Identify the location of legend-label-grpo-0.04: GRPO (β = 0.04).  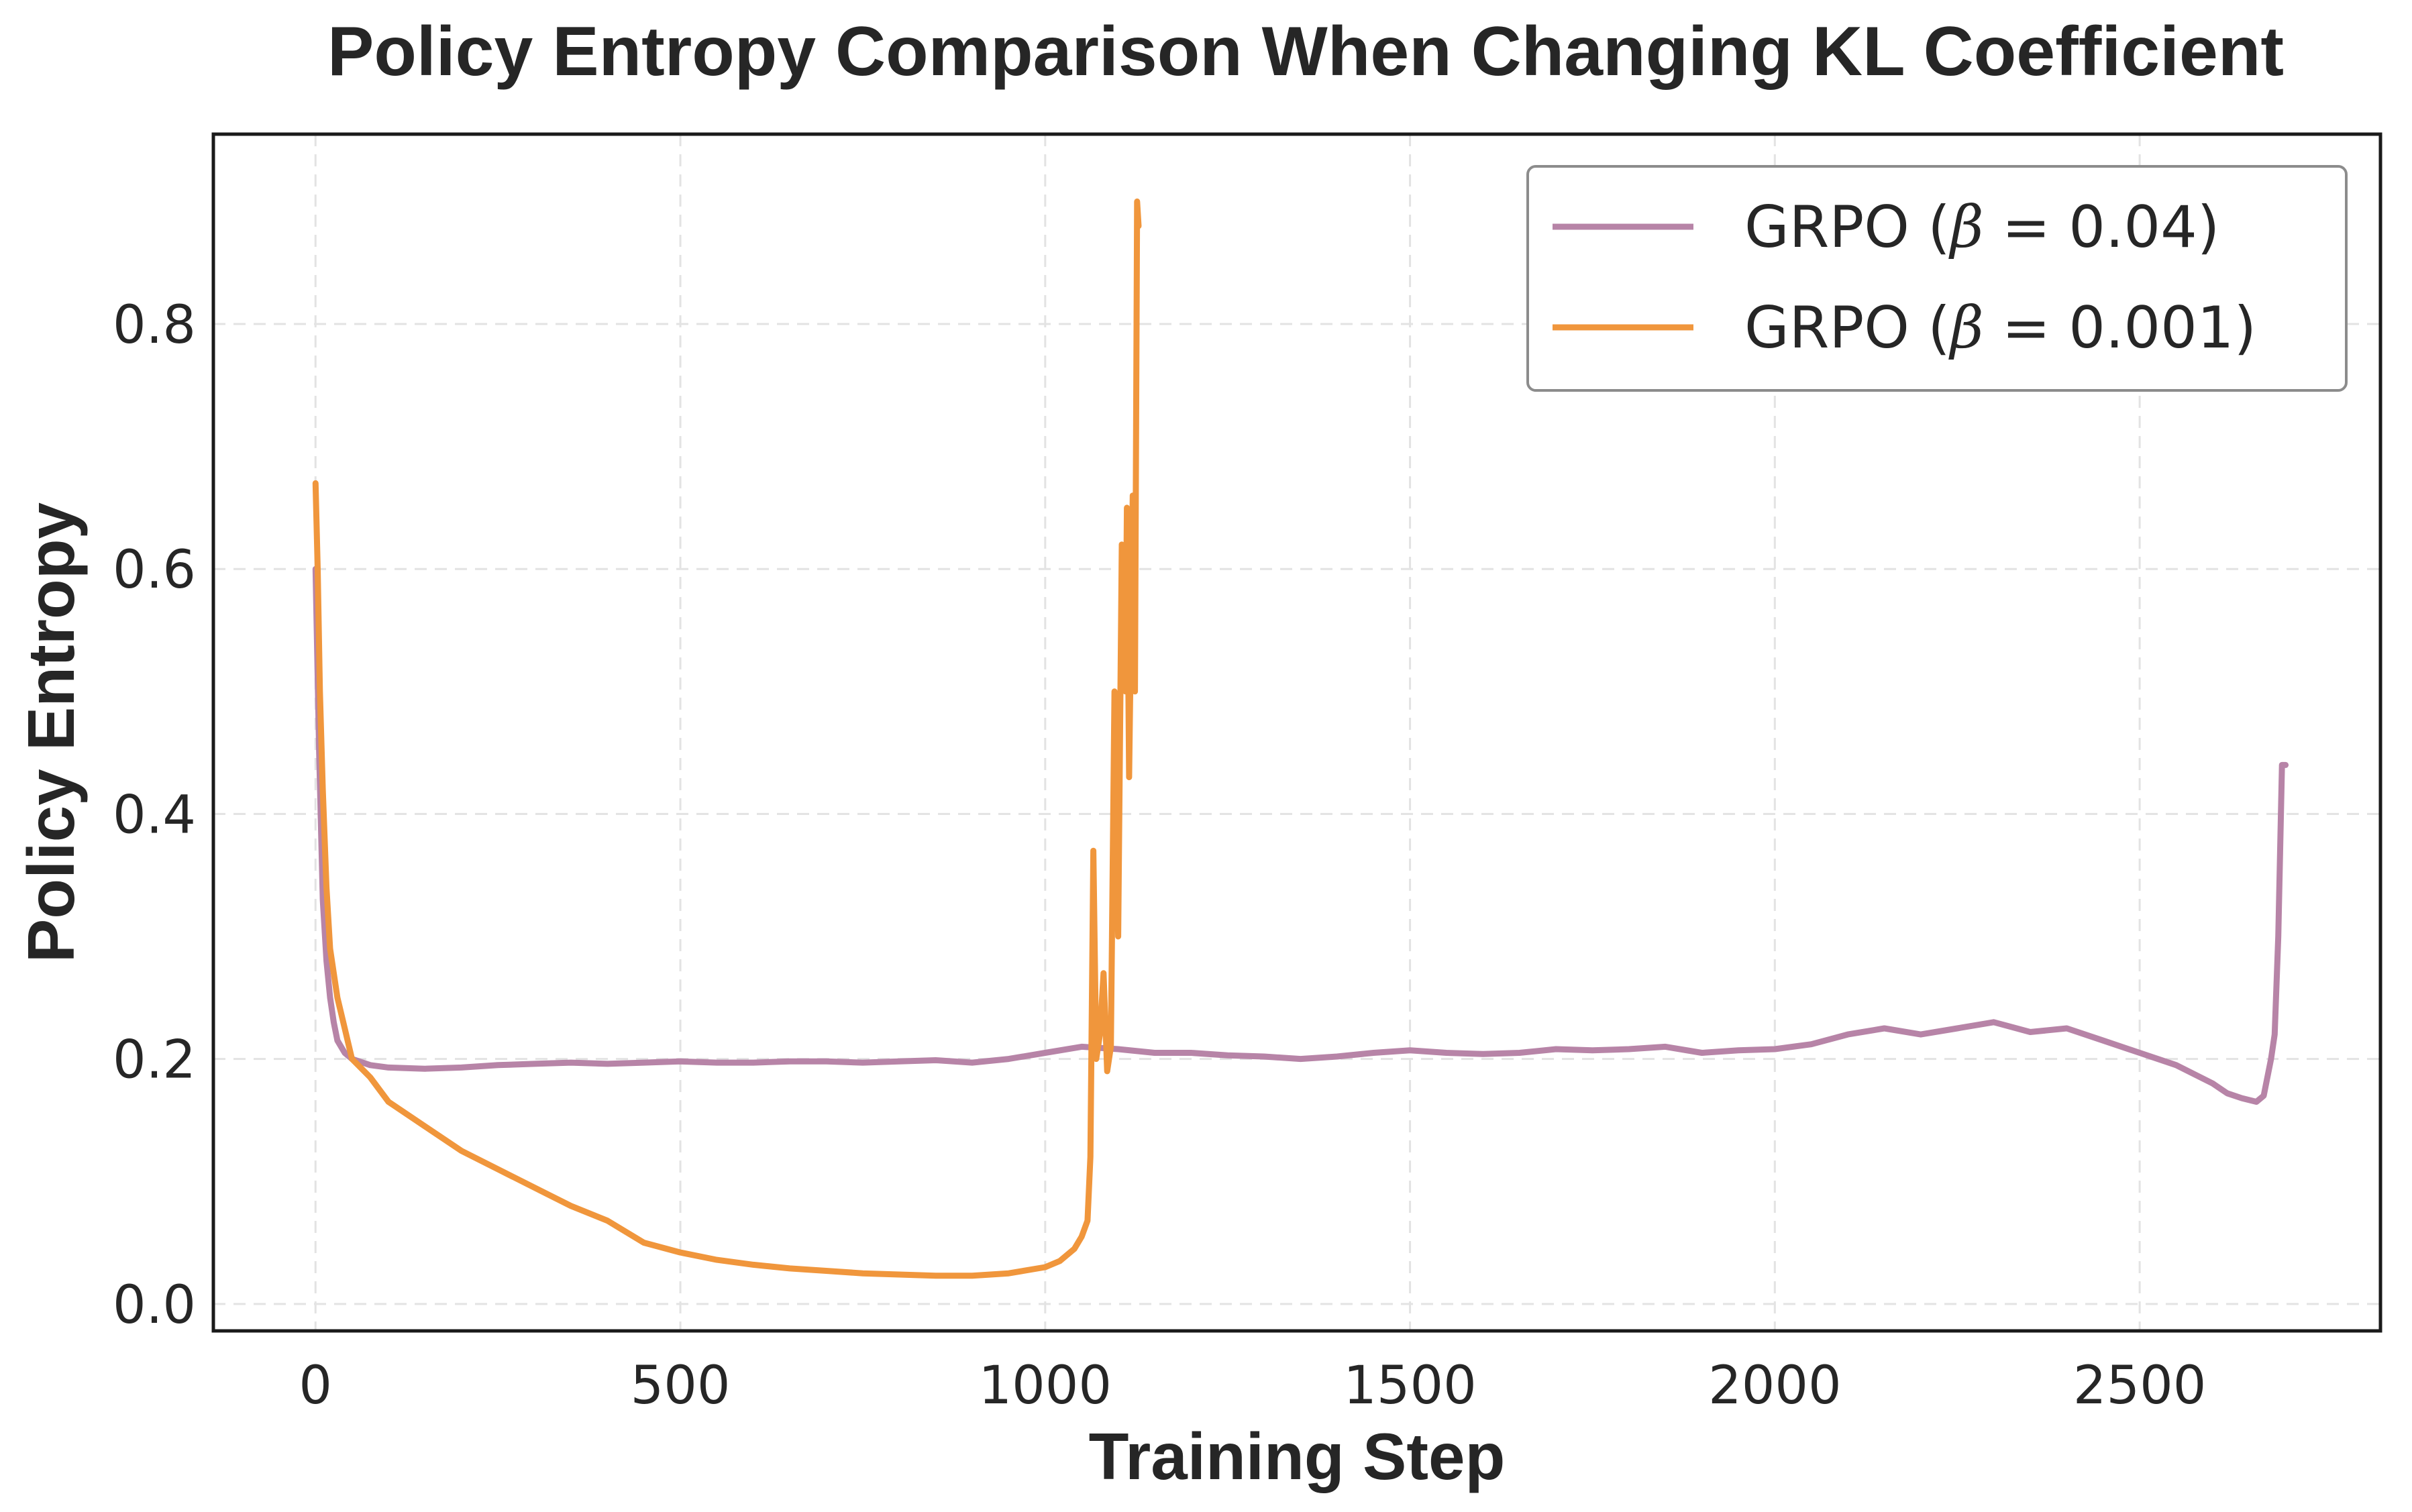
(1981, 228).